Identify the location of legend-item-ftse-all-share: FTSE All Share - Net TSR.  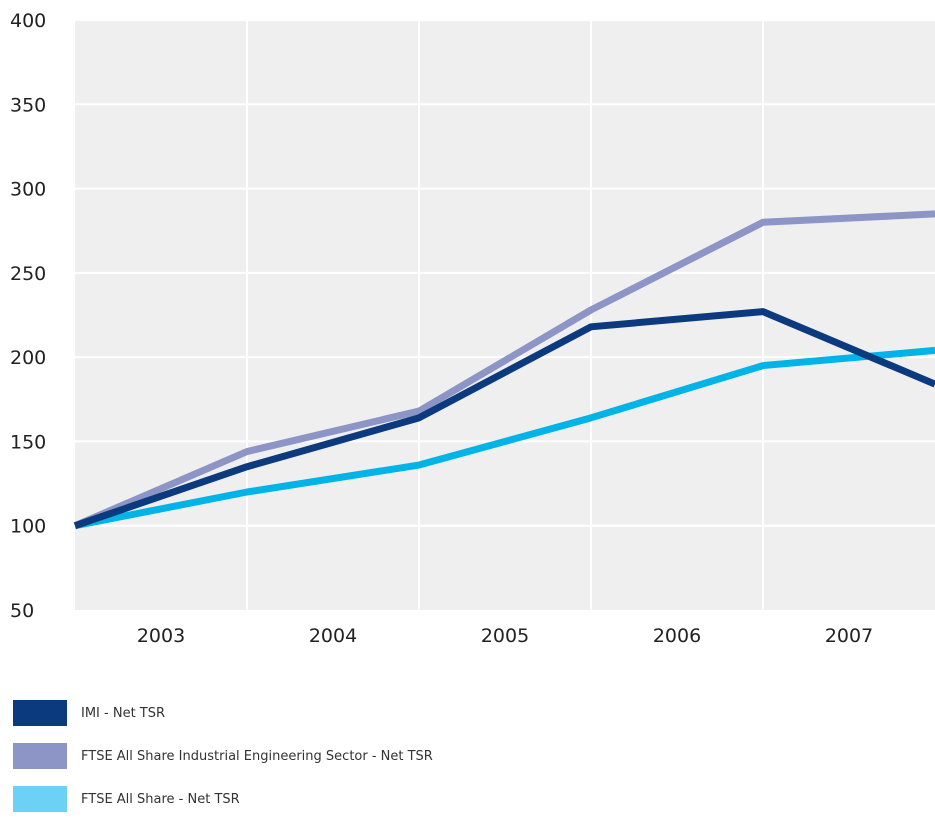
(223, 799).